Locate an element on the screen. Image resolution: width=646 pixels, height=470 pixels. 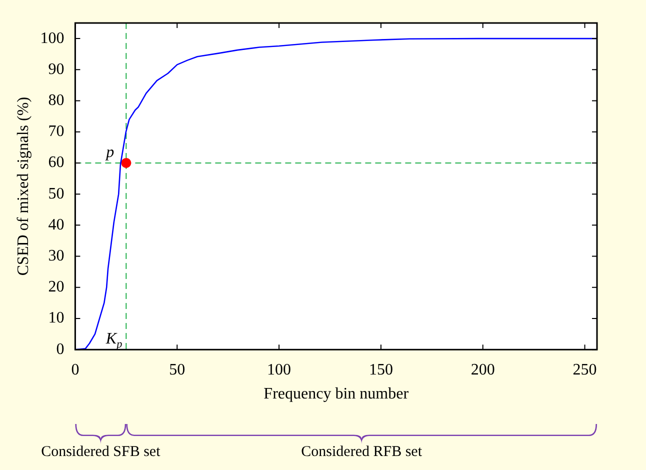
y-tick-label: 60 is located at coordinates (56, 163).